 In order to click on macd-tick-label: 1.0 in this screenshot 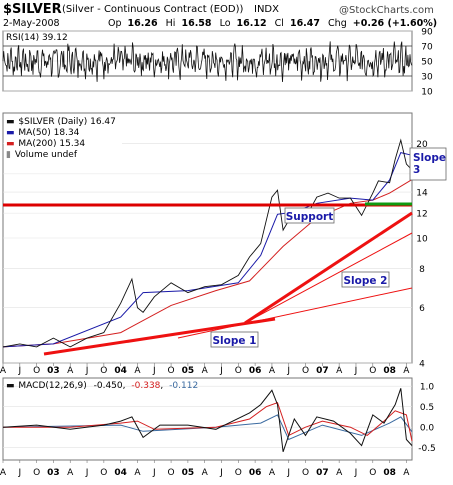, I will do `click(427, 388)`.